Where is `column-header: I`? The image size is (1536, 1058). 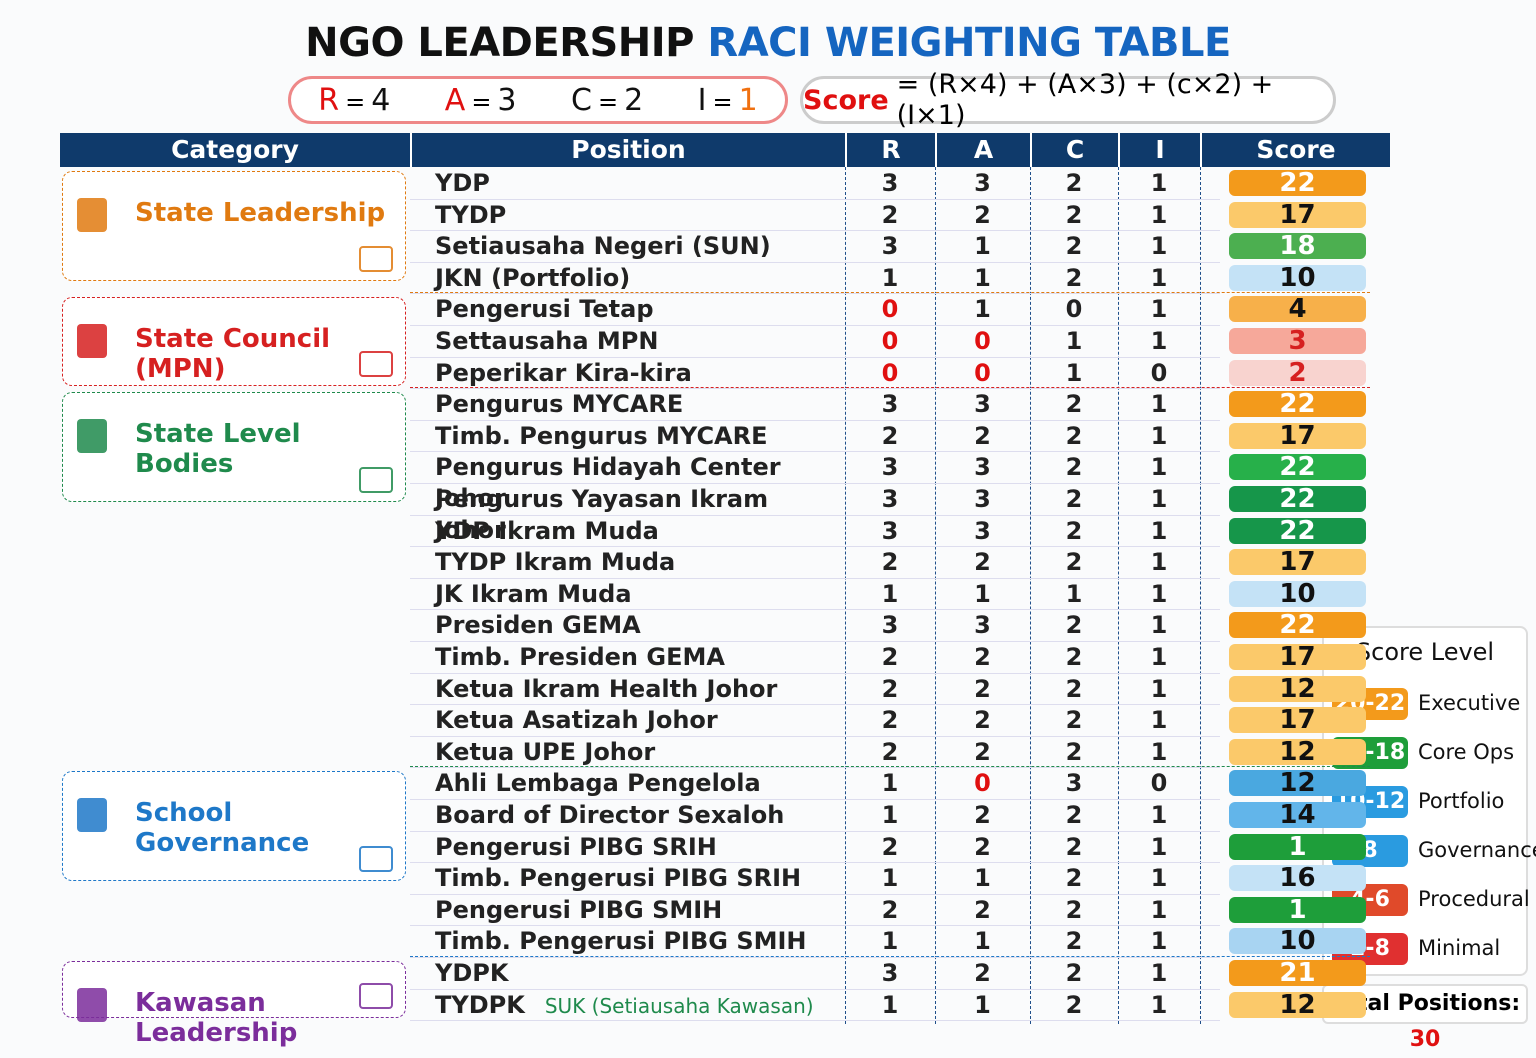
column-header: I is located at coordinates (1159, 150).